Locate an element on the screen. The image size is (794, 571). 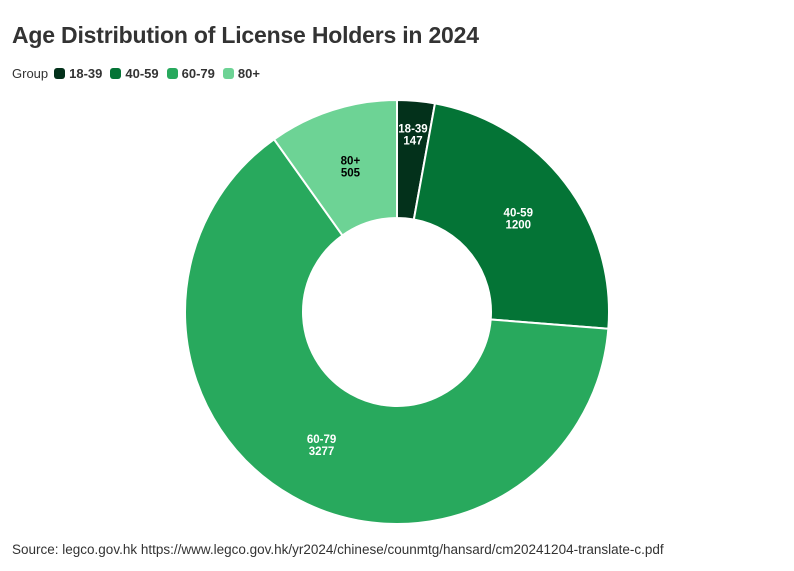
legend-item-80-plus: 80+ is located at coordinates (241, 73).